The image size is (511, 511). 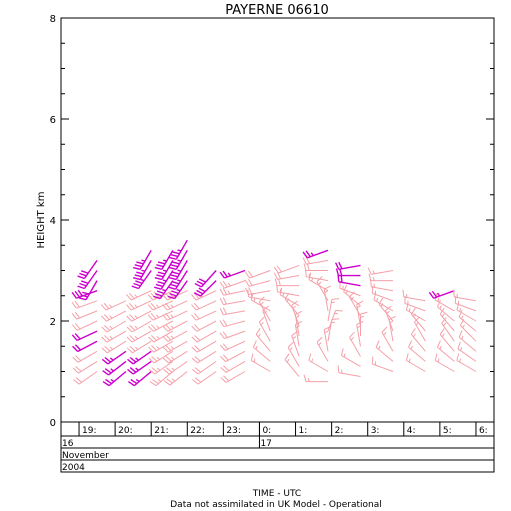 What do you see at coordinates (73, 468) in the screenshot?
I see `year-label: 2004` at bounding box center [73, 468].